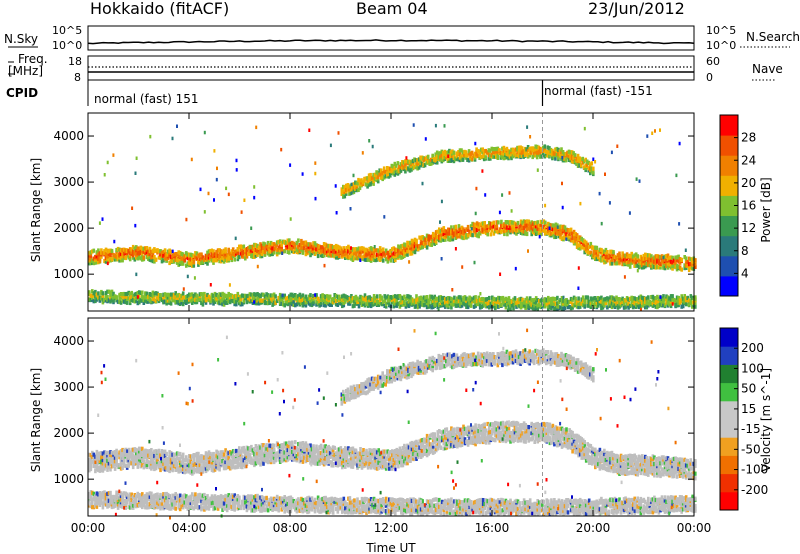 The height and width of the screenshot is (554, 800). Describe the element at coordinates (392, 9) in the screenshot. I see `beam-title: Beam 04` at that location.